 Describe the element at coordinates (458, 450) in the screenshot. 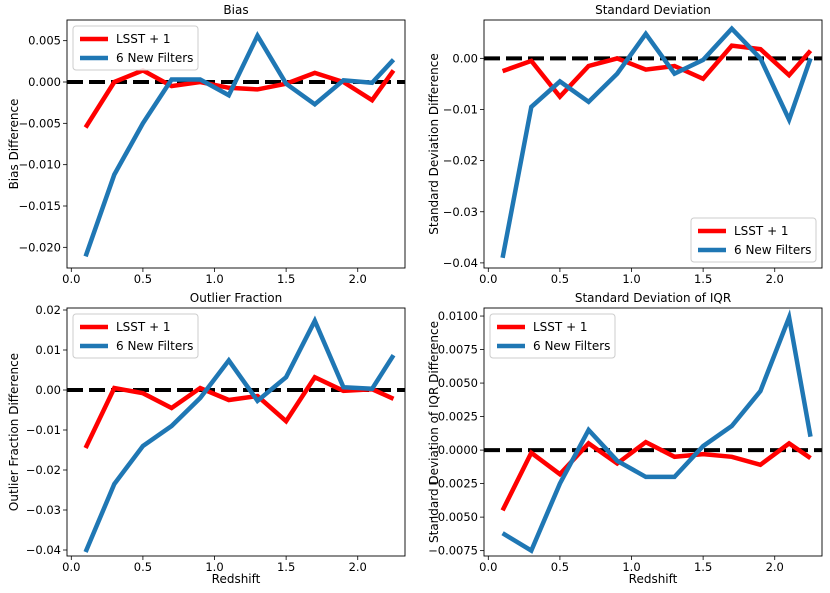

I see `y-tick-label: 0.0000` at that location.